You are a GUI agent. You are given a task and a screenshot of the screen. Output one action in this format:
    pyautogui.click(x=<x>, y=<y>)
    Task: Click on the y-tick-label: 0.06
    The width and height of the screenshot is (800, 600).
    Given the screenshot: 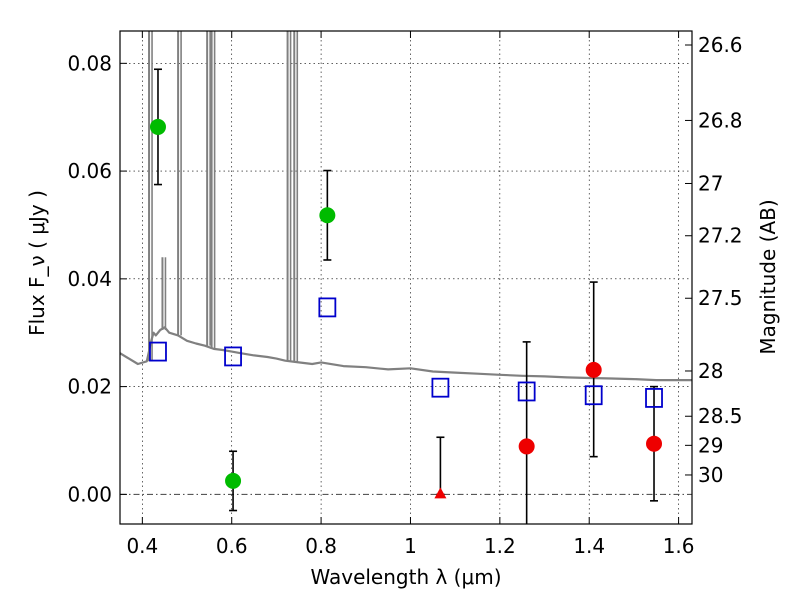 What is the action you would take?
    pyautogui.click(x=89, y=171)
    